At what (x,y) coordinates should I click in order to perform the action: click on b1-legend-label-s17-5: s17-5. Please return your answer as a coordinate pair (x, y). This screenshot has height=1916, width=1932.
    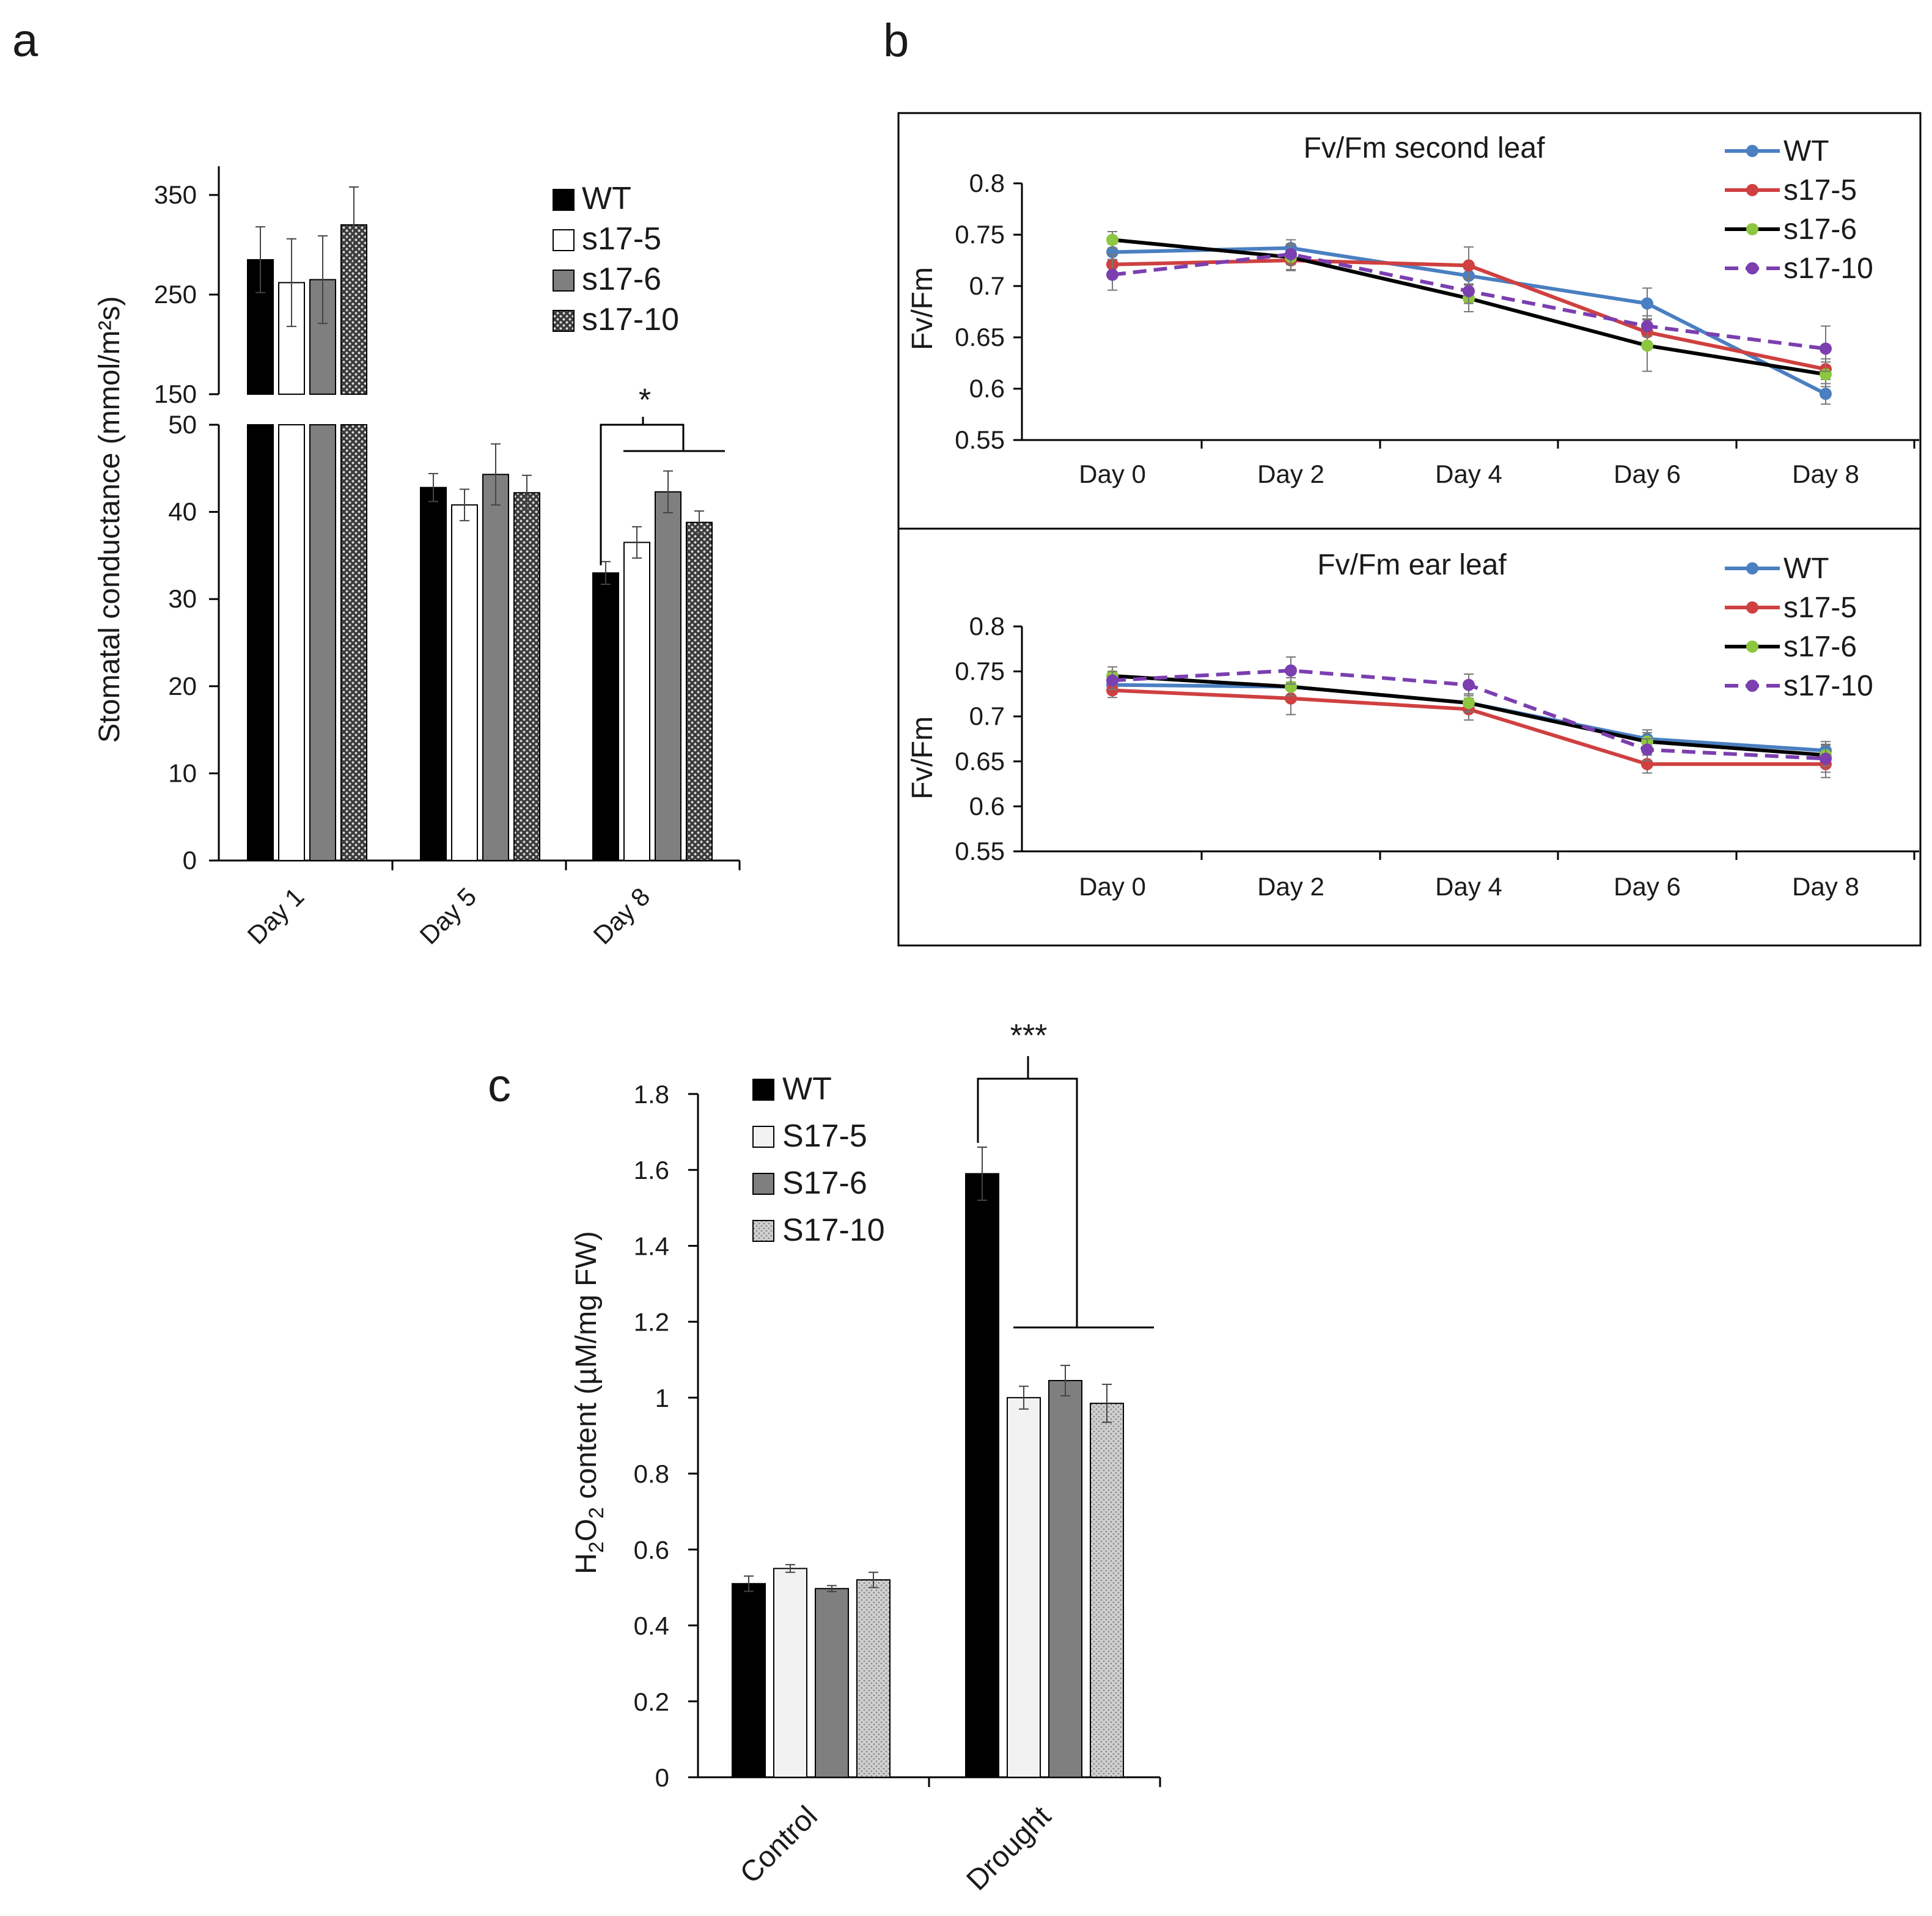
    Looking at the image, I should click on (1820, 190).